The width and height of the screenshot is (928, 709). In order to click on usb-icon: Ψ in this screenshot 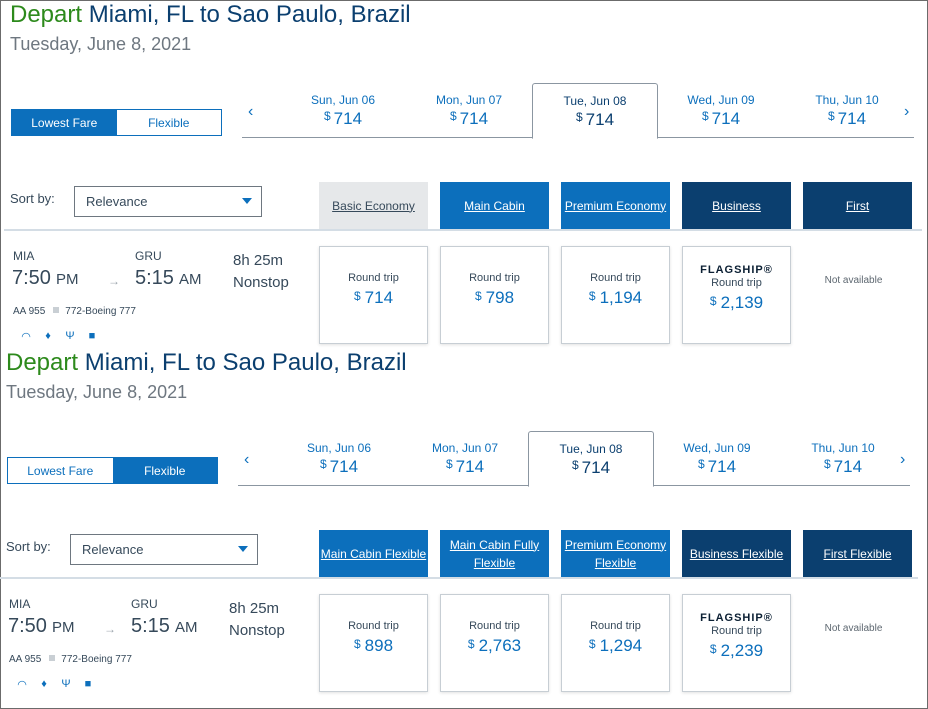, I will do `click(66, 684)`.